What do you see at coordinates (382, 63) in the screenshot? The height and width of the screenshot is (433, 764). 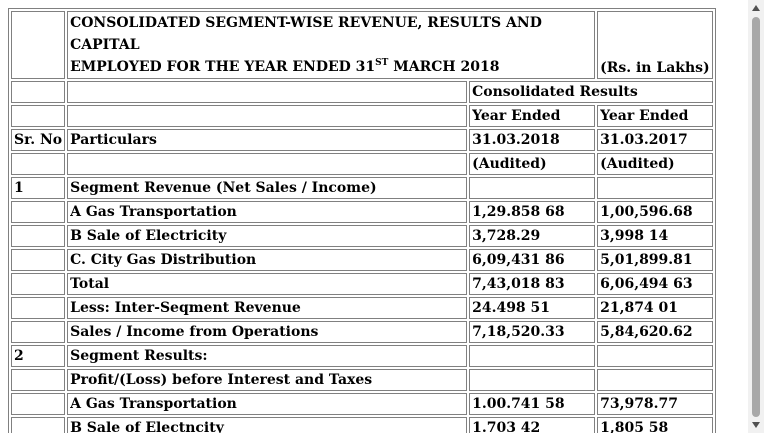 I see `title-superscript: ST` at bounding box center [382, 63].